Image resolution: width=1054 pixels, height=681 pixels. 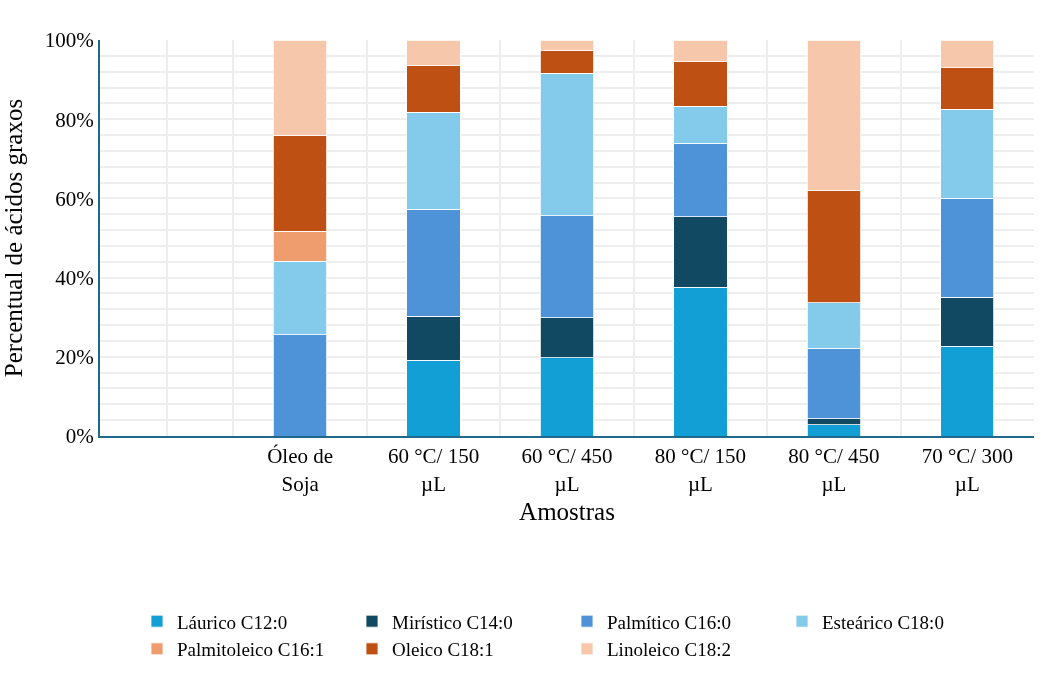 I want to click on y-tick-label: 100%, so click(x=69, y=40).